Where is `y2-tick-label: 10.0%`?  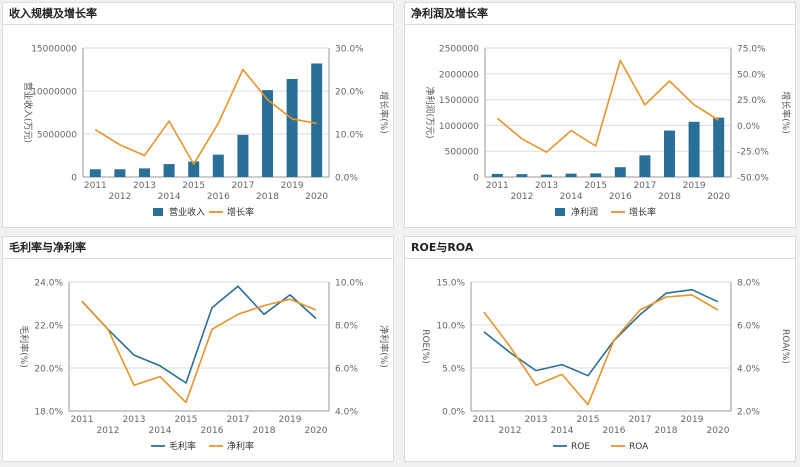
y2-tick-label: 10.0% is located at coordinates (349, 136).